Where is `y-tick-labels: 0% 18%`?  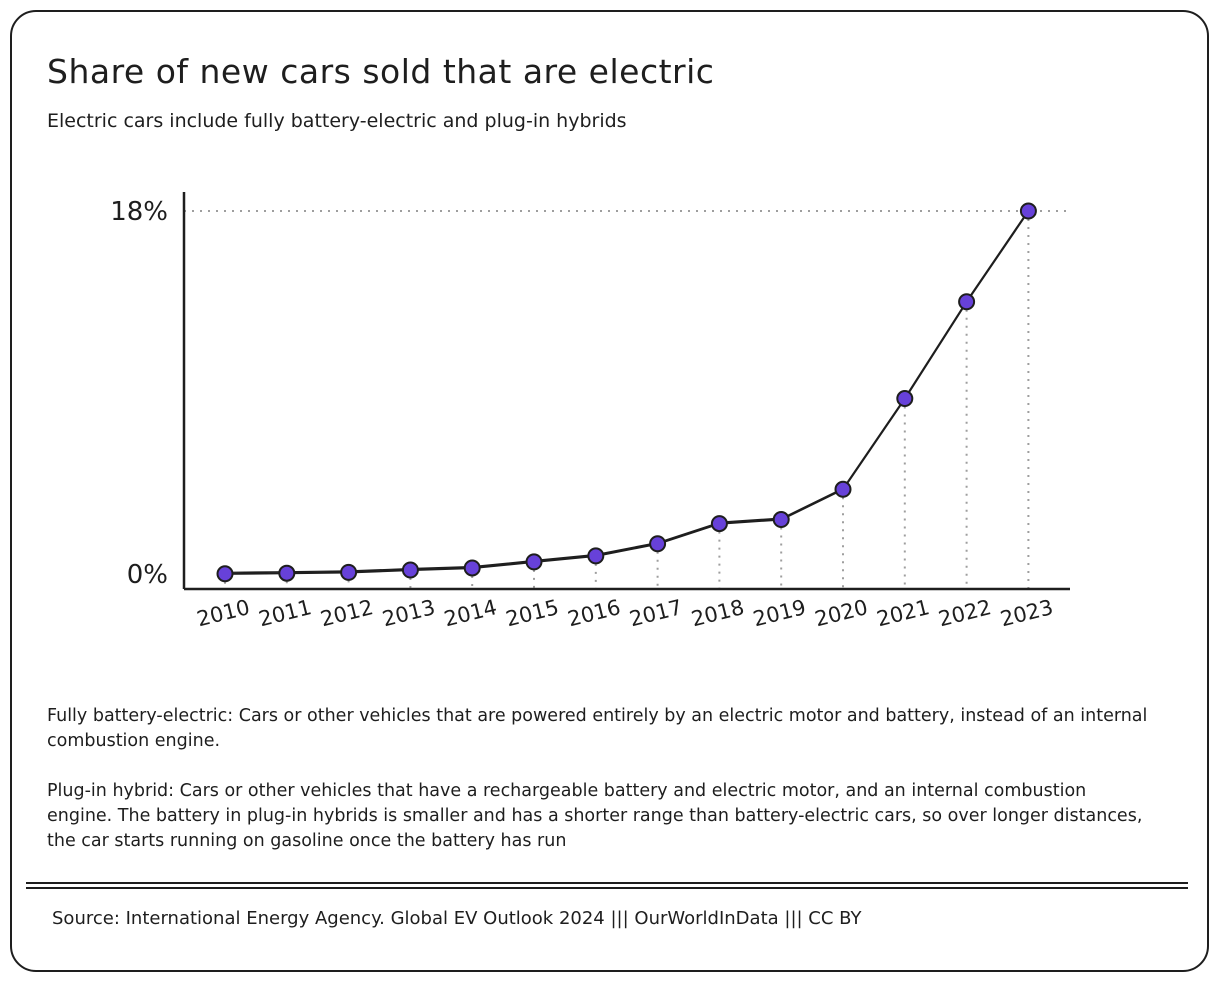 y-tick-labels: 0% 18% is located at coordinates (139, 393).